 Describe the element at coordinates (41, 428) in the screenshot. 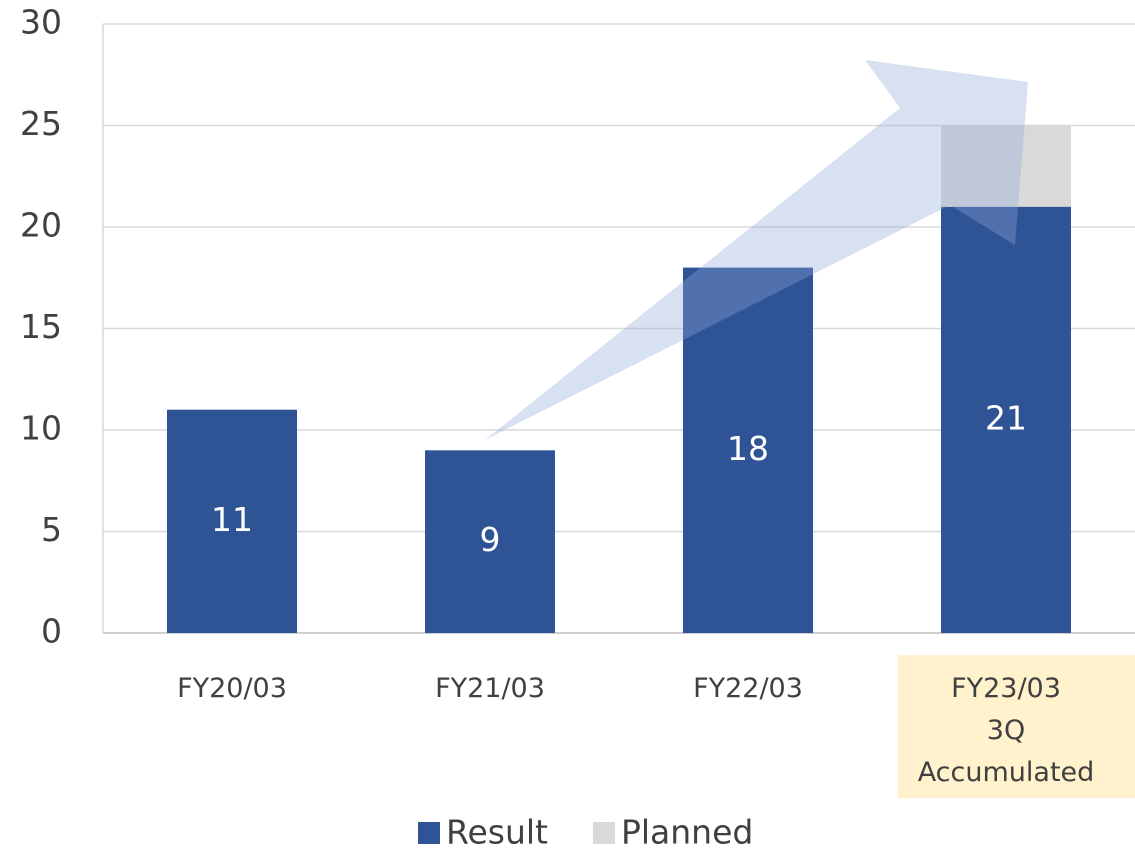

I see `y-tick-label: 10` at that location.